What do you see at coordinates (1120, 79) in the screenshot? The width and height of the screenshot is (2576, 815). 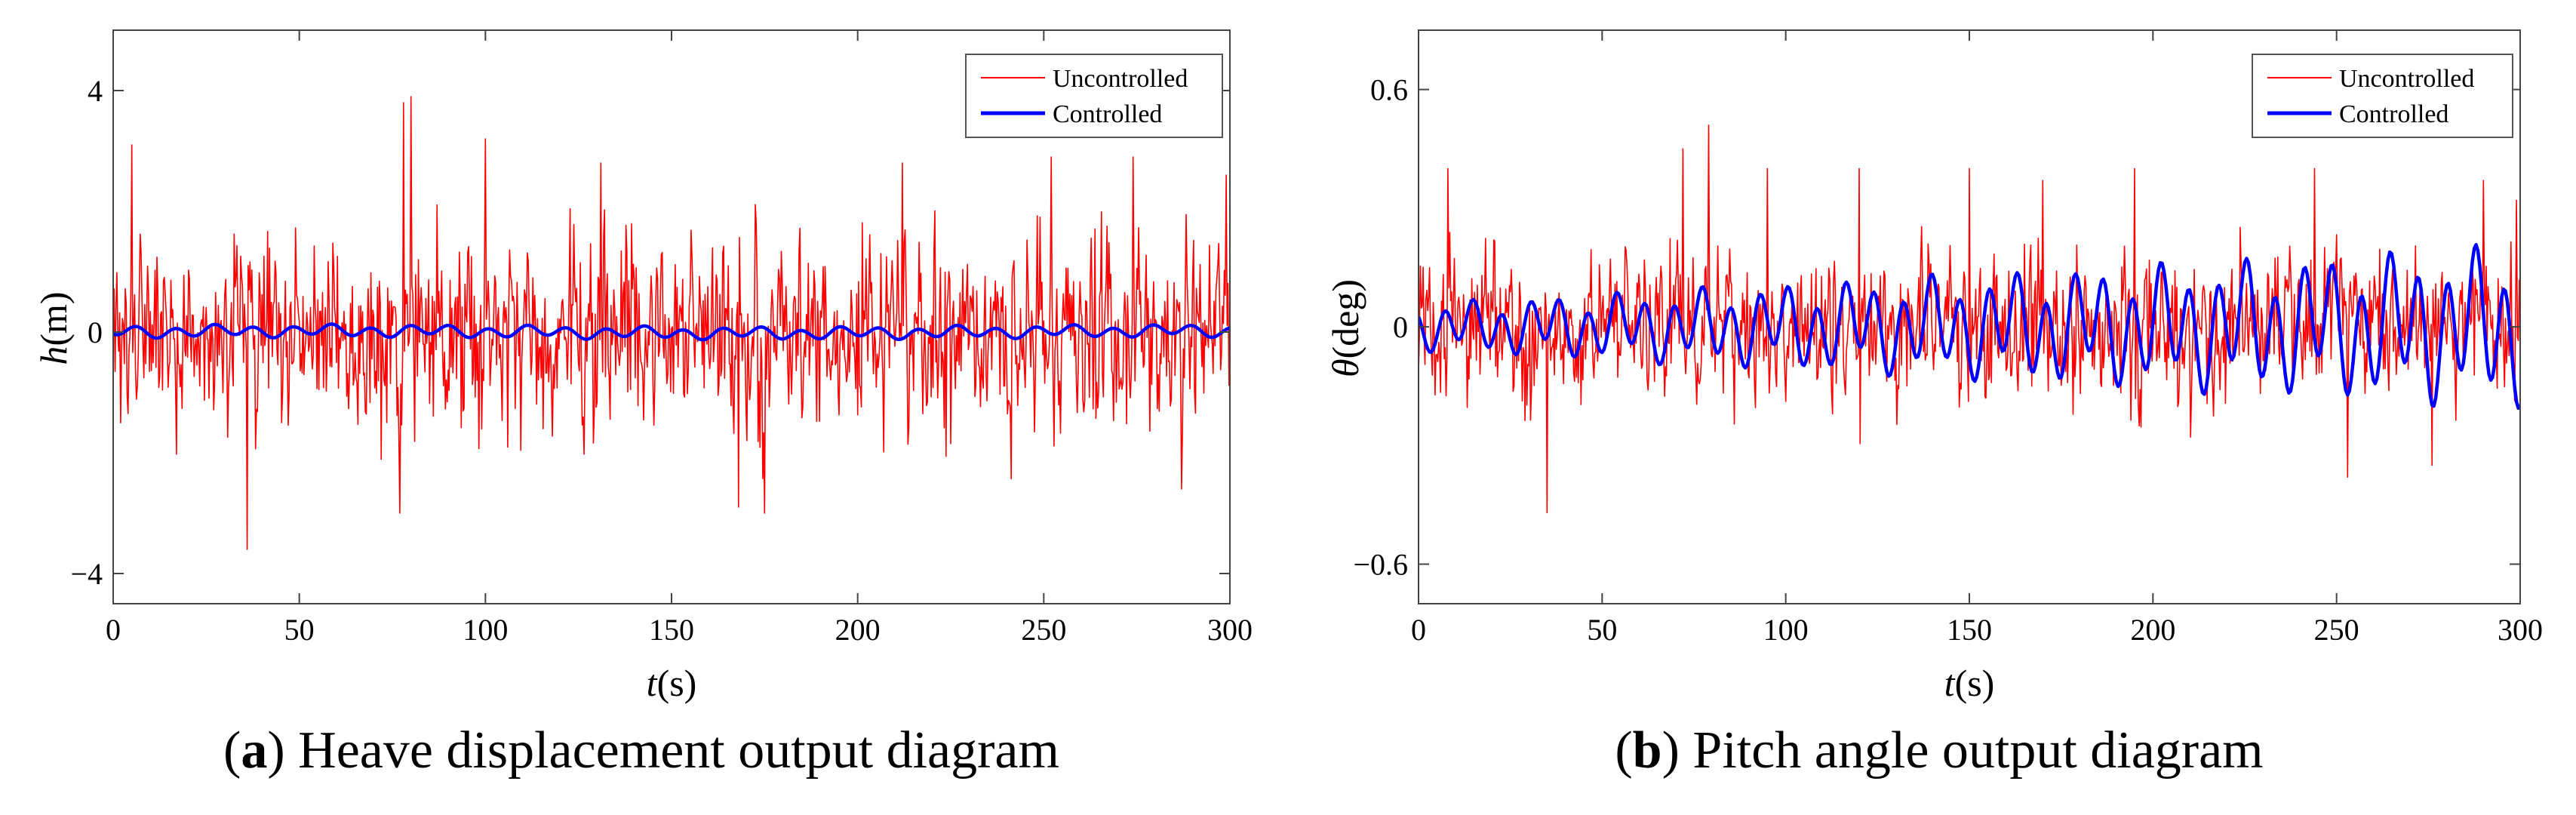 I see `legend-label-uncontrolled-a: Uncontrolled` at bounding box center [1120, 79].